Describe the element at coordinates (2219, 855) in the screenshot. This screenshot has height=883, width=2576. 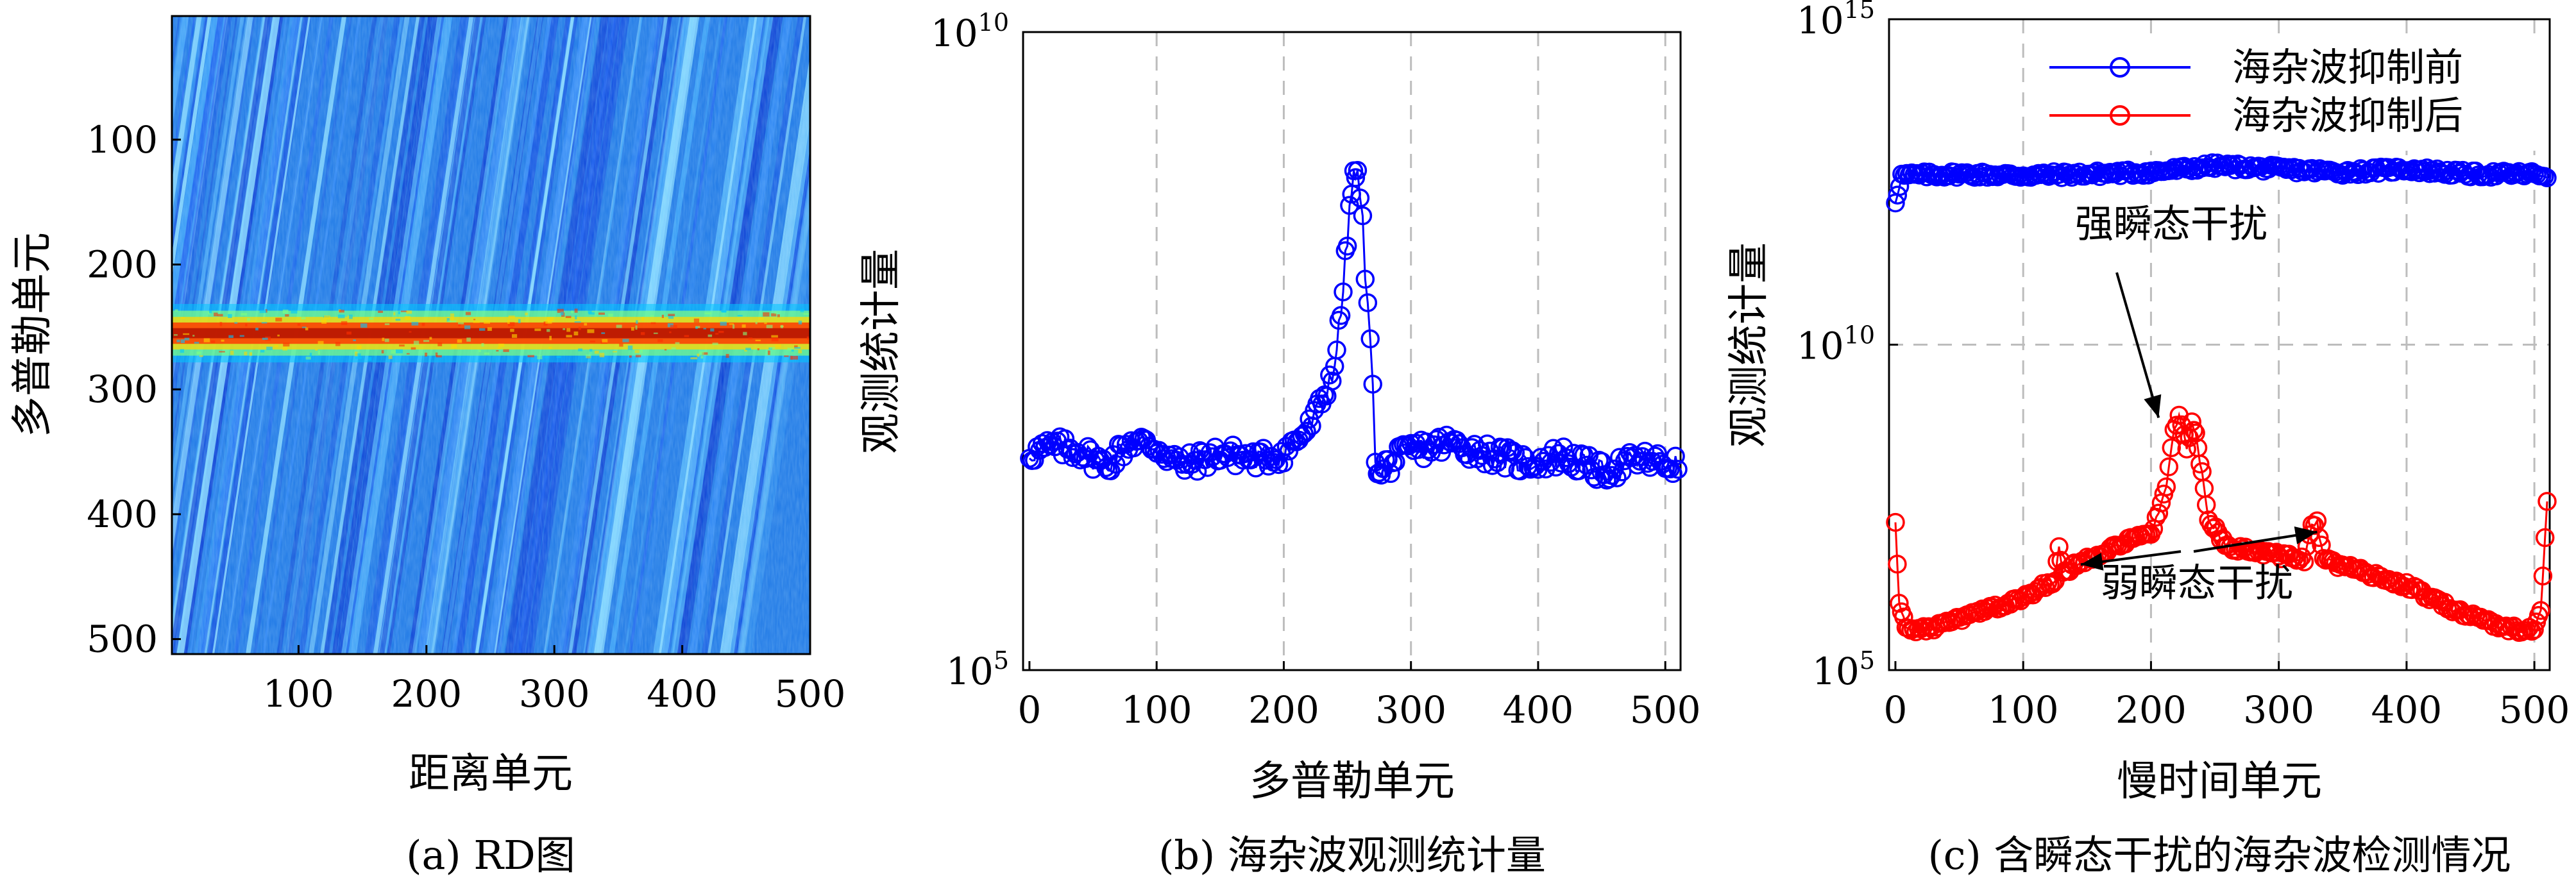
I see `caption-c: (c) 含瞬态干扰的海杂波检测情况` at that location.